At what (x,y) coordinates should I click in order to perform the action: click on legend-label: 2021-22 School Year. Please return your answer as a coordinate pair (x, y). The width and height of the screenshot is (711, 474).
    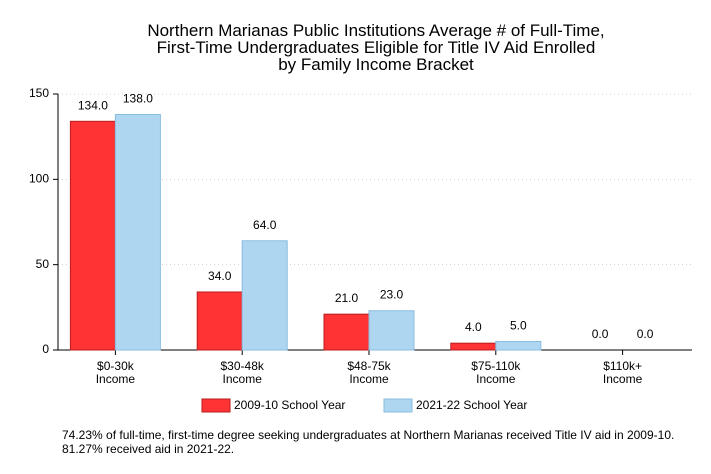
    Looking at the image, I should click on (471, 405).